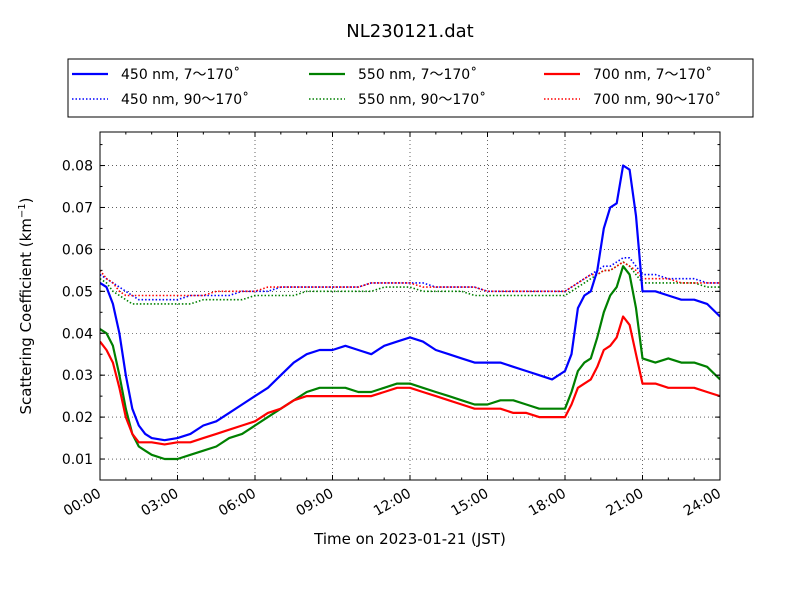 The height and width of the screenshot is (600, 800). What do you see at coordinates (77, 418) in the screenshot?
I see `y-tick-label: 0.02` at bounding box center [77, 418].